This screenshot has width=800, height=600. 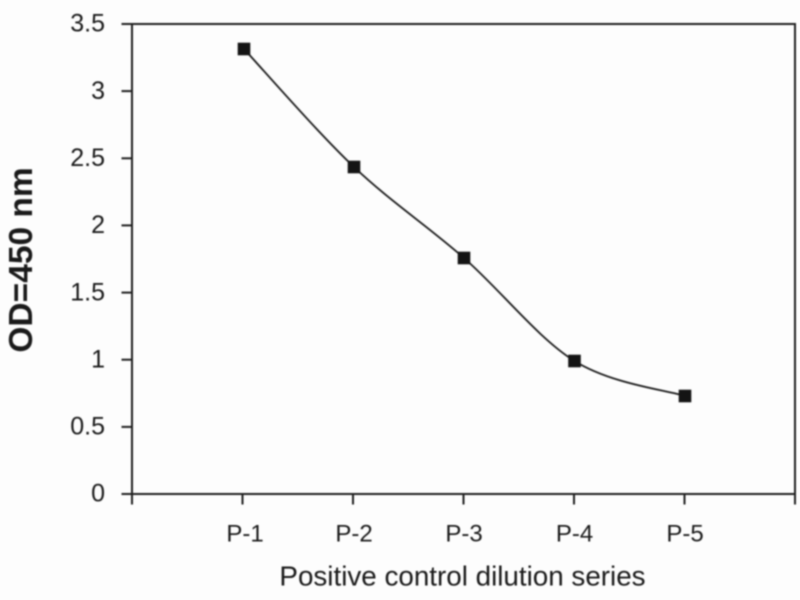 I want to click on svg-text: OD=450 nm, so click(x=21, y=259).